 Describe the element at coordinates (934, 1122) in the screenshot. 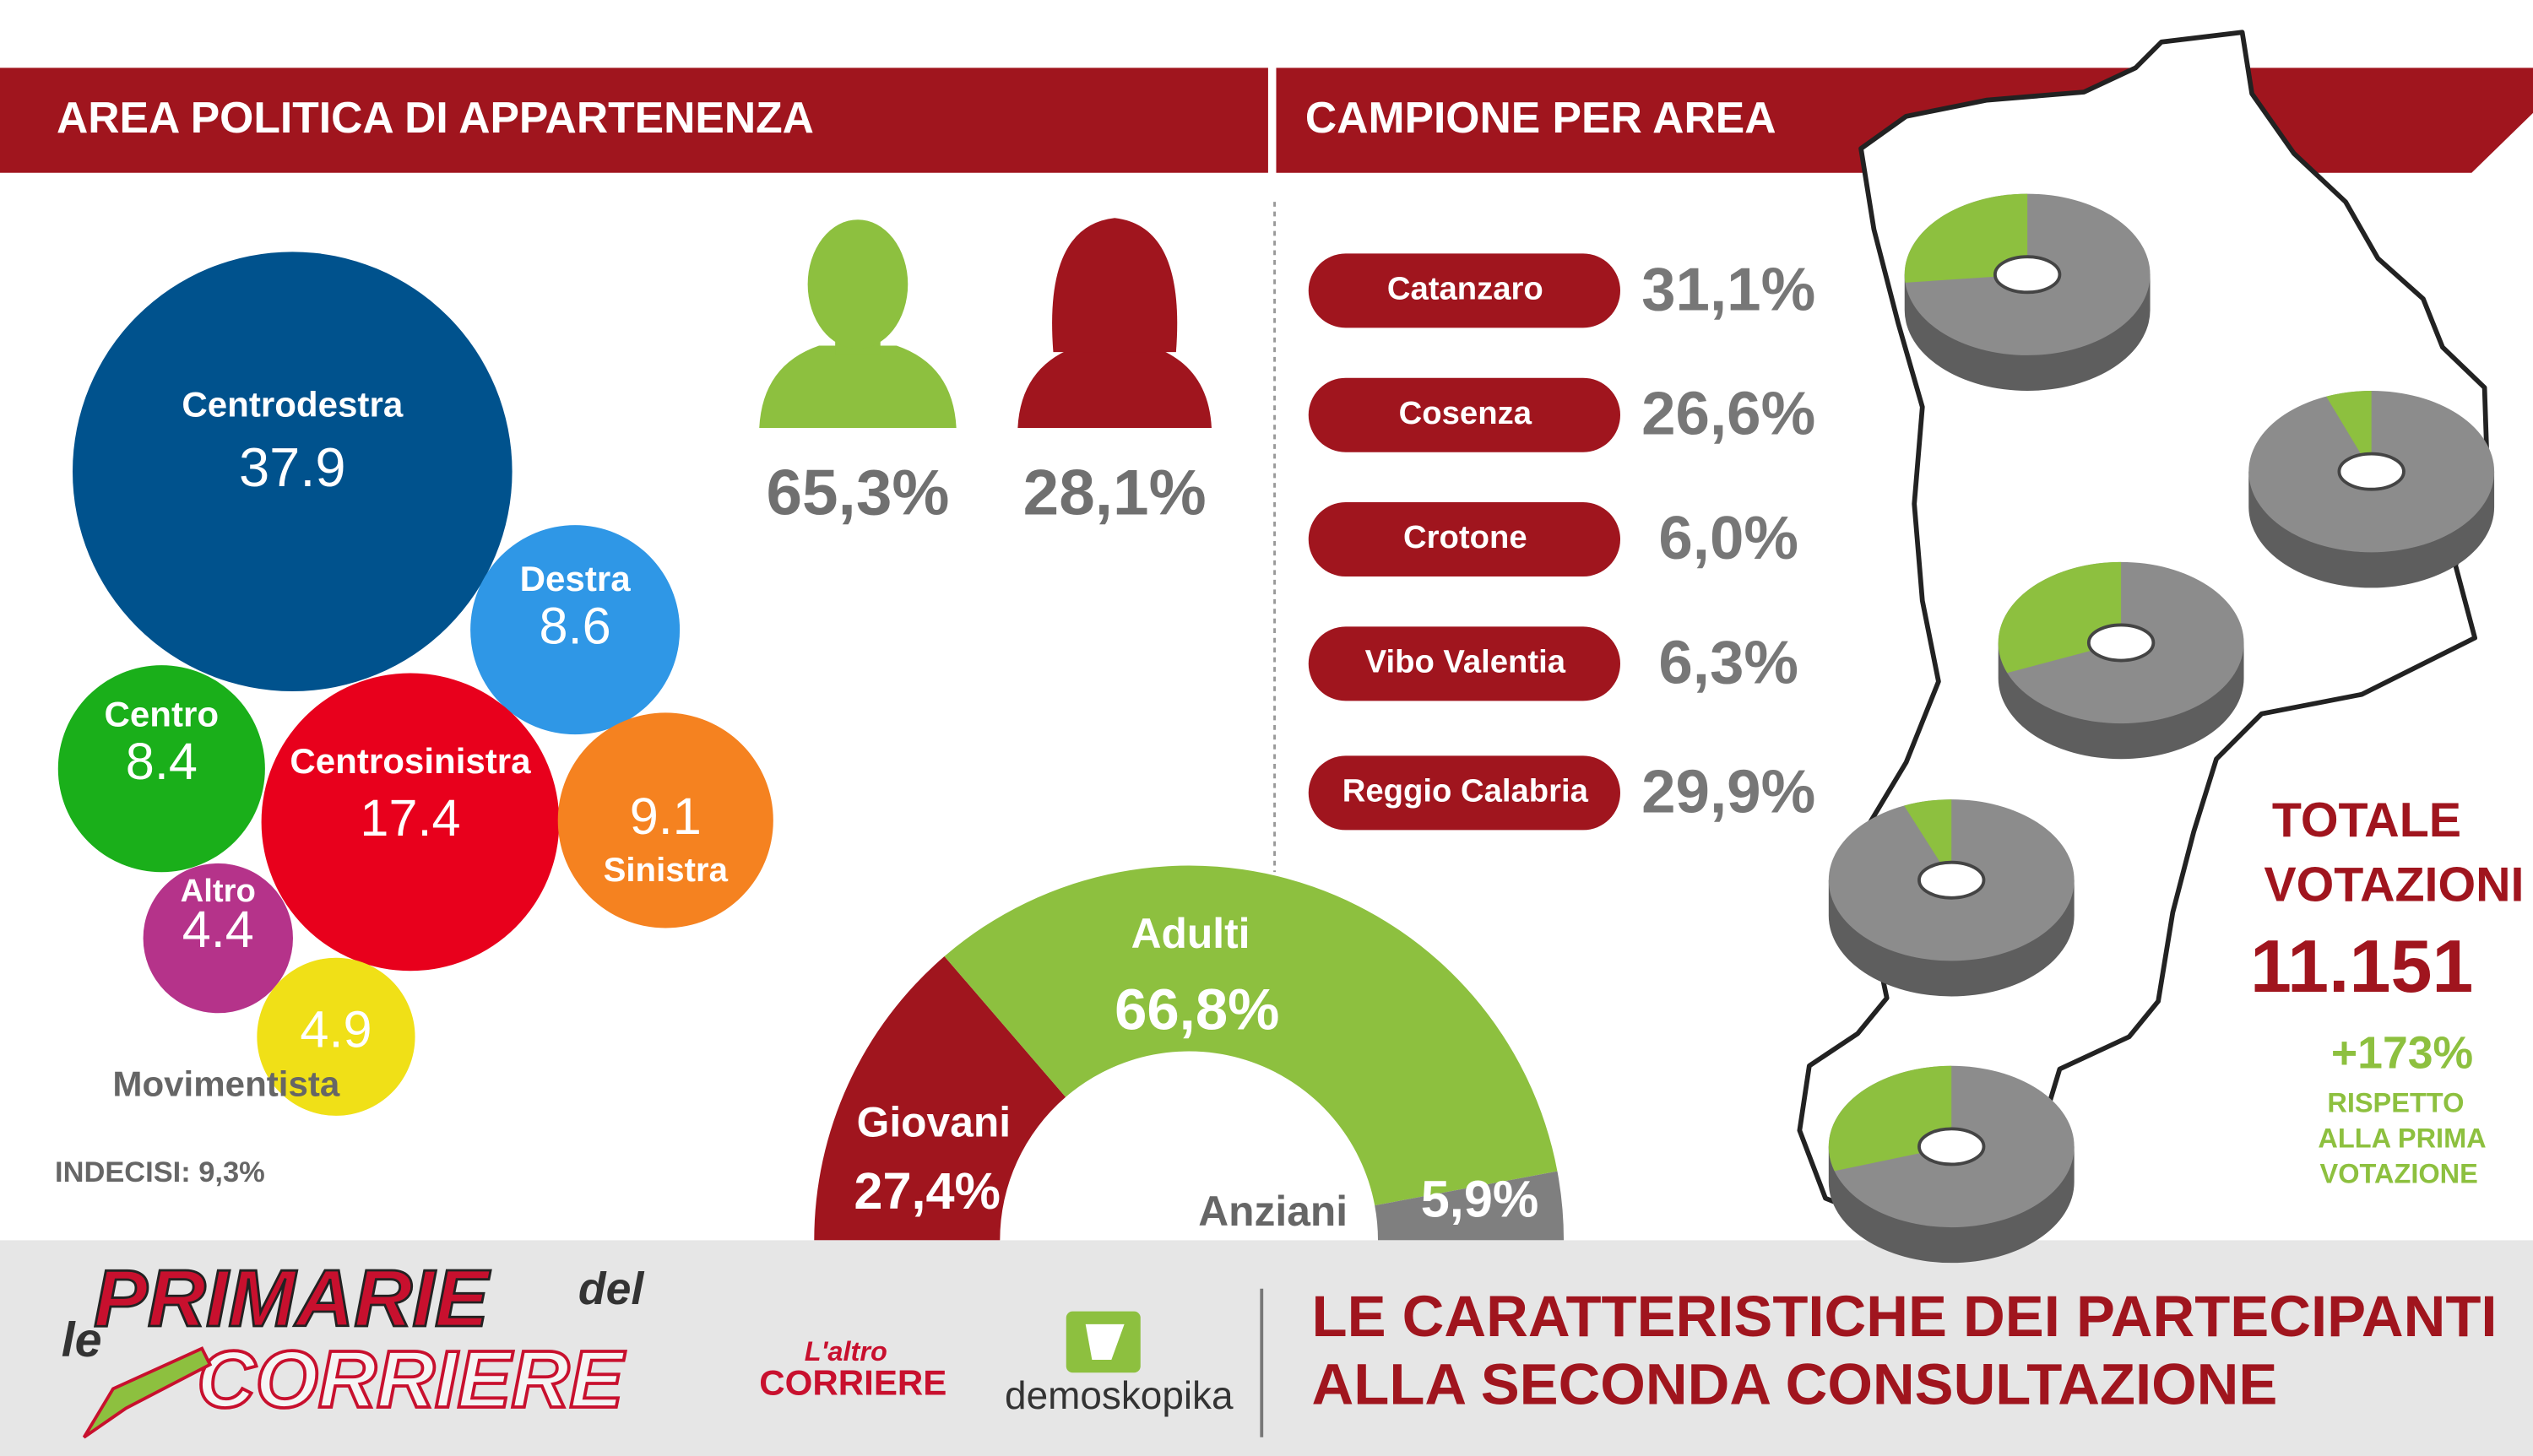

I see `segment-label: Giovani` at that location.